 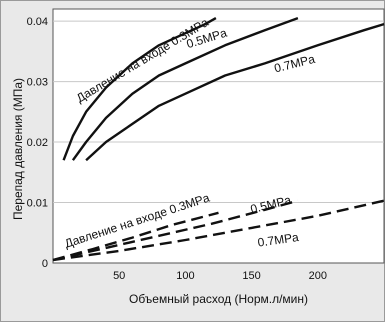 What do you see at coordinates (45, 264) in the screenshot?
I see `y-tick-label: 0` at bounding box center [45, 264].